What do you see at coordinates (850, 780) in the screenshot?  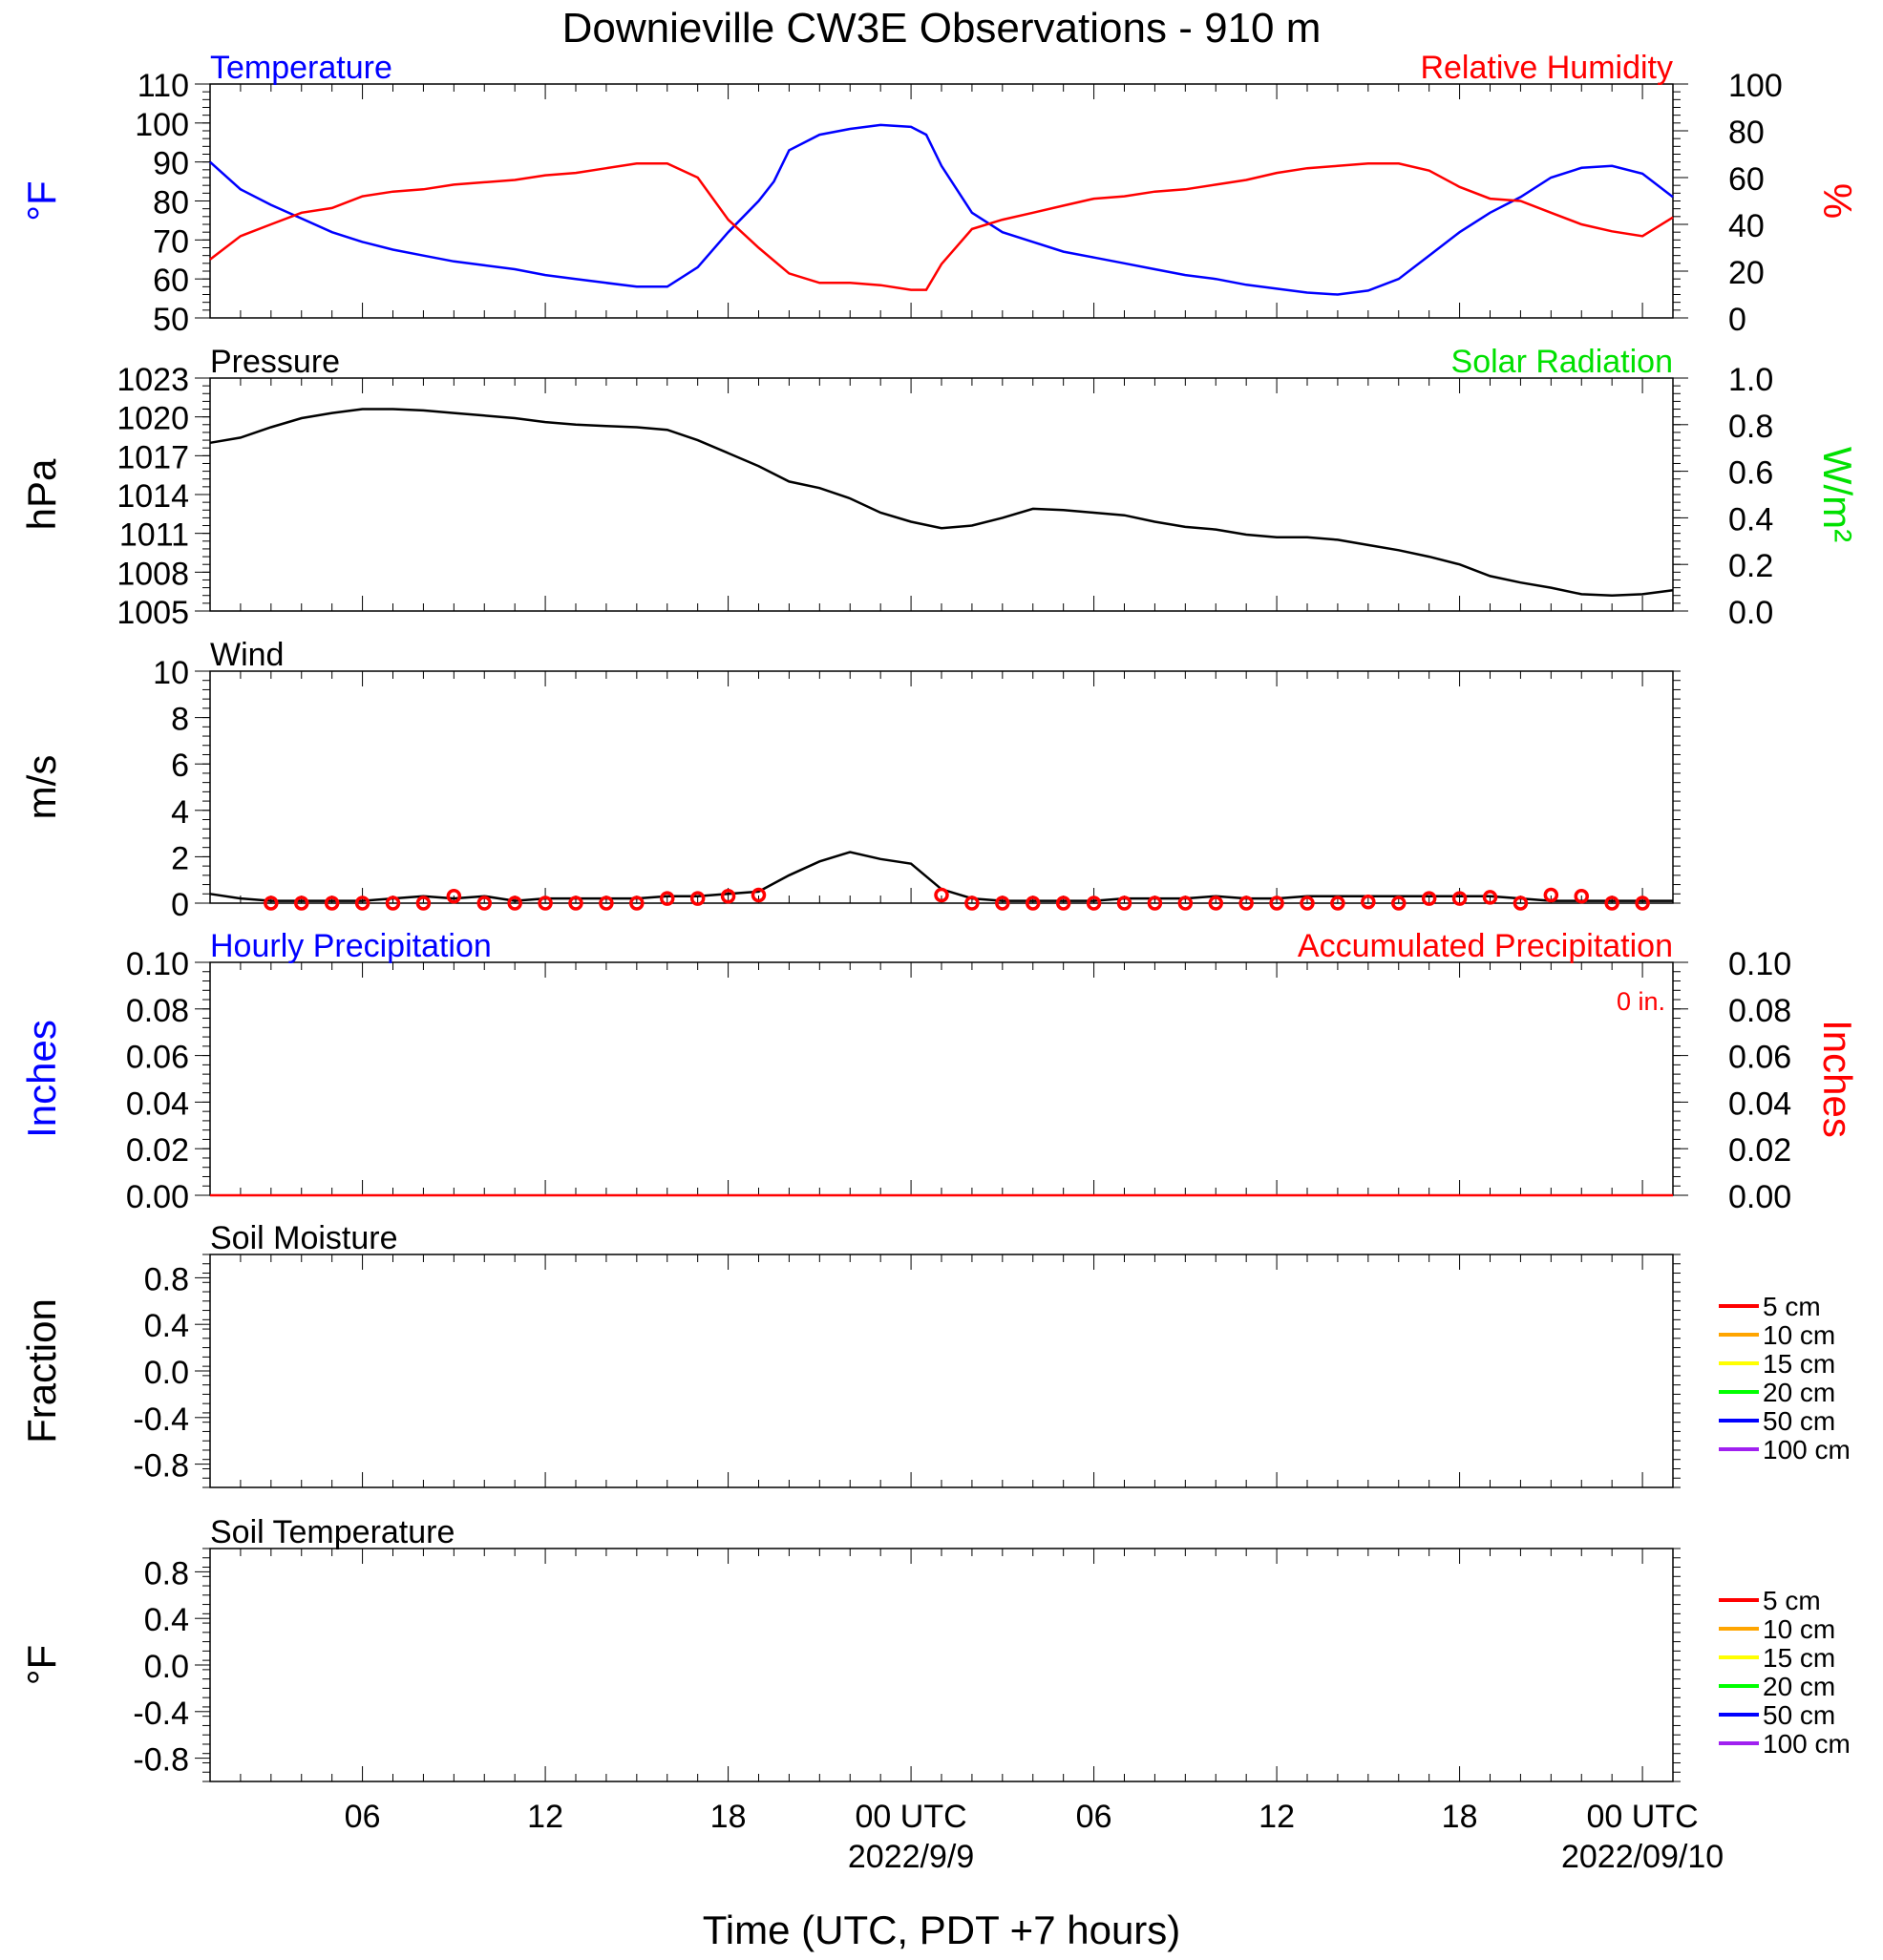 I see `panel-wind: 0 2 4 6 8 10 Wind m/s` at bounding box center [850, 780].